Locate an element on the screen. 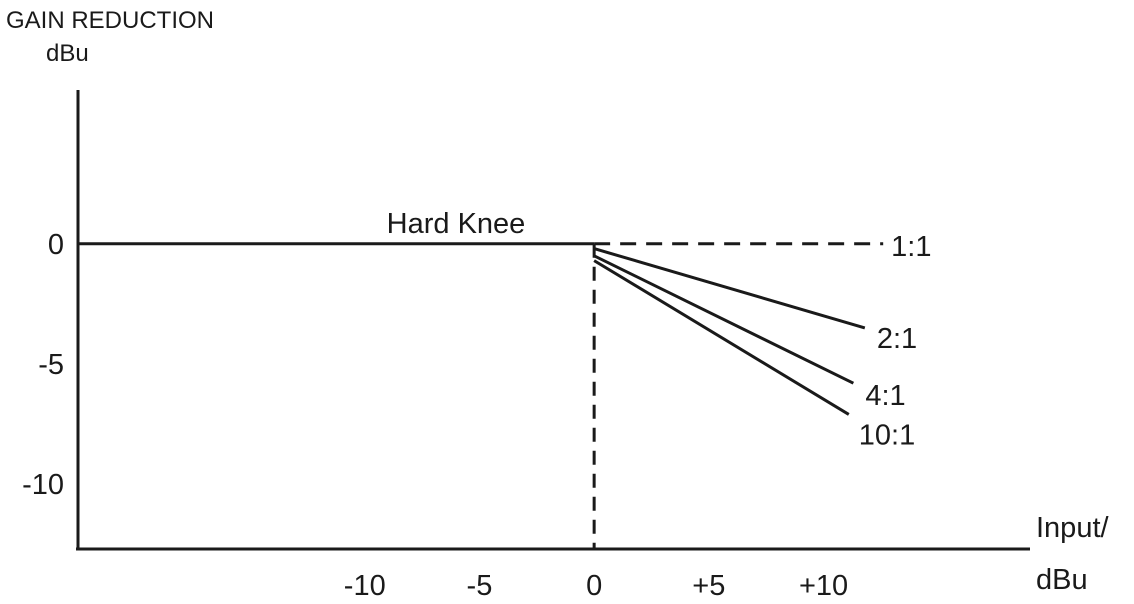 The width and height of the screenshot is (1134, 604). x-tick-label: -10 is located at coordinates (365, 586).